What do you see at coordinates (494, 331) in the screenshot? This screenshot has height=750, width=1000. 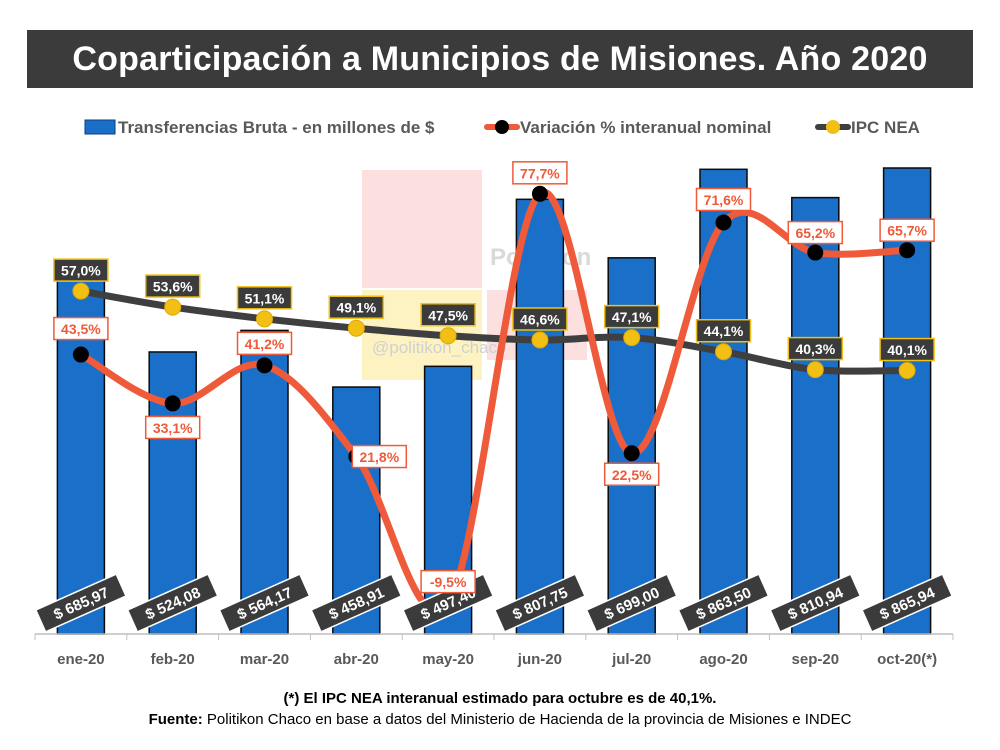 I see `line-ipc-nea` at bounding box center [494, 331].